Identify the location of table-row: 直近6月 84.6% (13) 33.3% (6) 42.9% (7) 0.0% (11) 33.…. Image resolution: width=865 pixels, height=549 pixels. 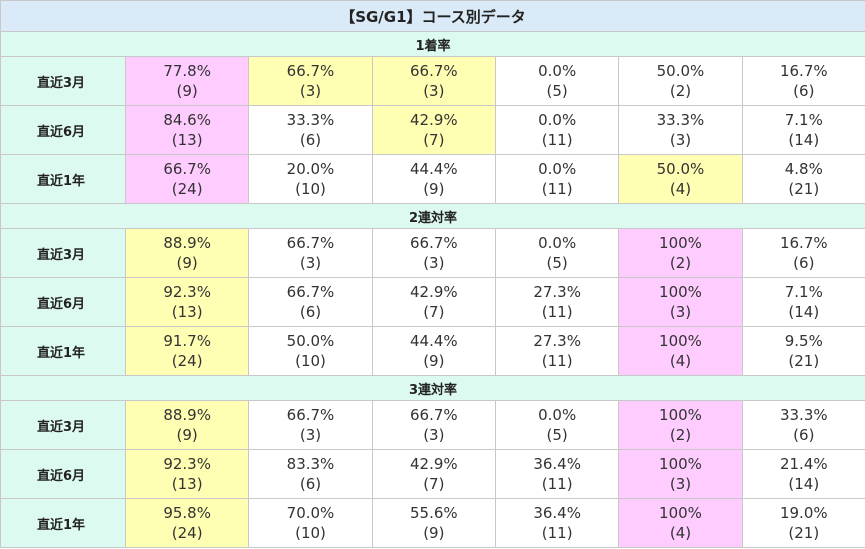
(432, 130).